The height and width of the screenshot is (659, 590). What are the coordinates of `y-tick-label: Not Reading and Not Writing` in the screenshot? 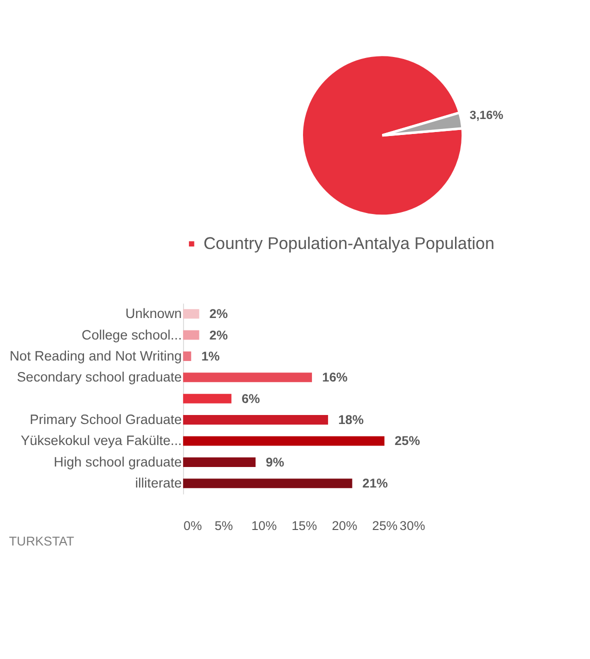 It's located at (96, 356).